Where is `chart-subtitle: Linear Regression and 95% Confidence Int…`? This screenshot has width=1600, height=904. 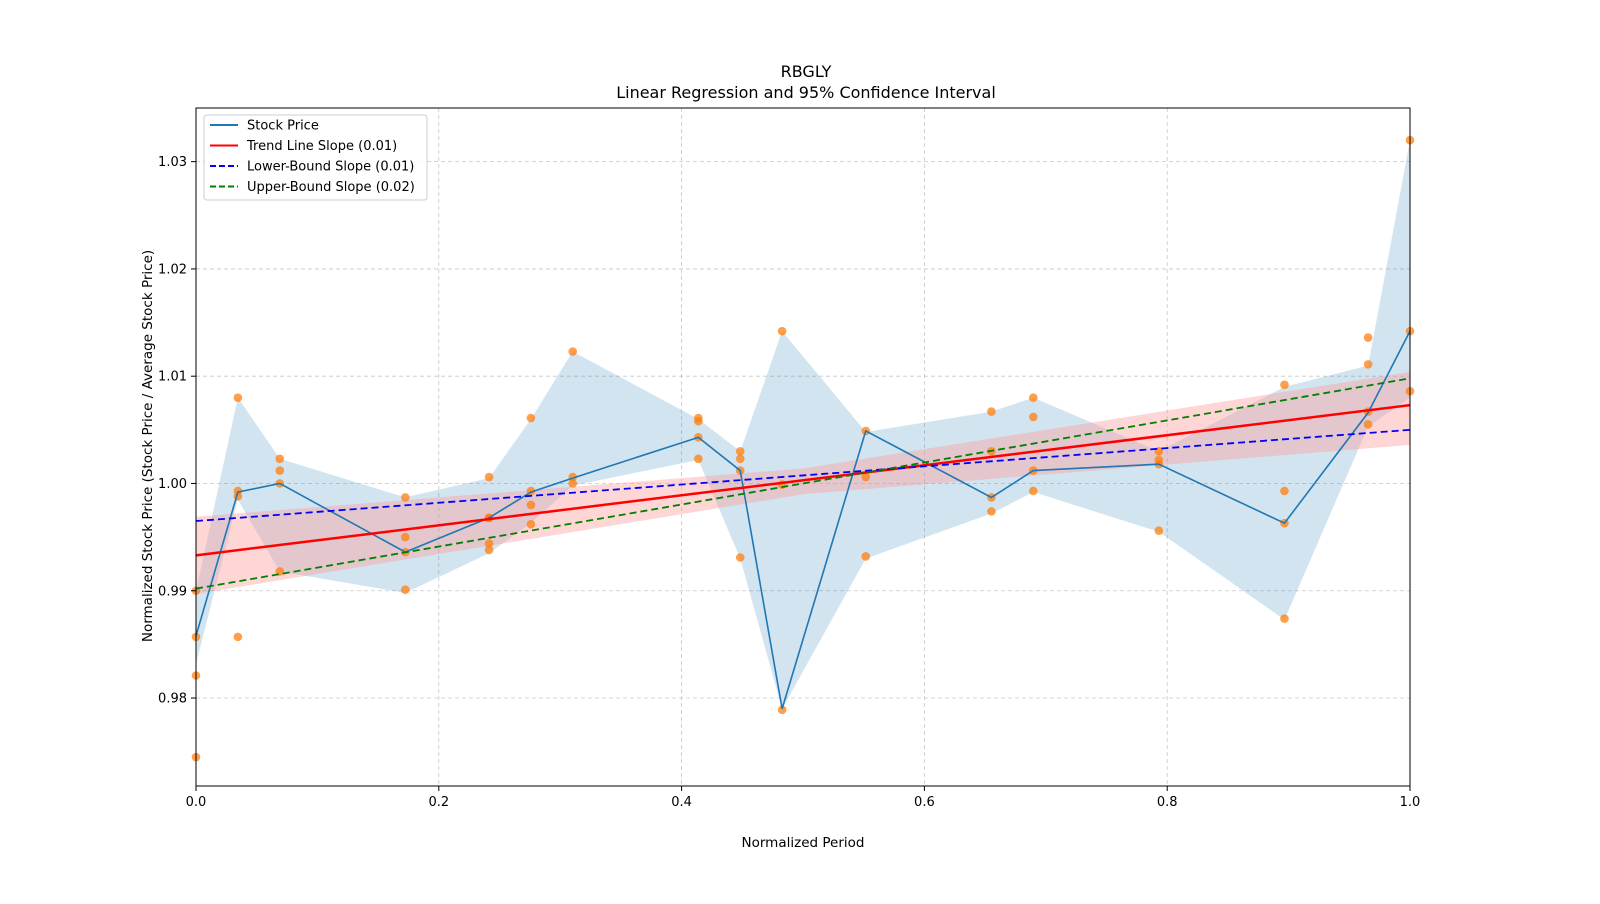 chart-subtitle: Linear Regression and 95% Confidence Int… is located at coordinates (806, 92).